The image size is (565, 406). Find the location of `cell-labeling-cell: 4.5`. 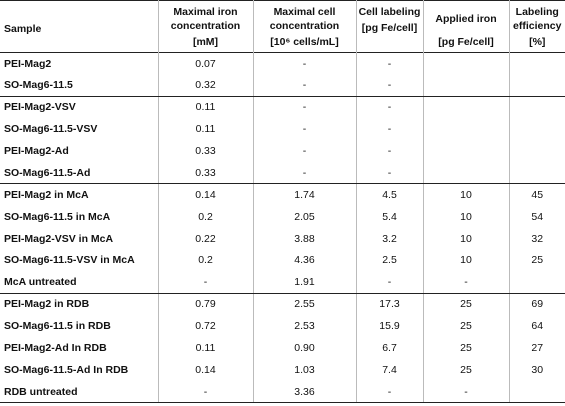

cell-labeling-cell: 4.5 is located at coordinates (389, 194).